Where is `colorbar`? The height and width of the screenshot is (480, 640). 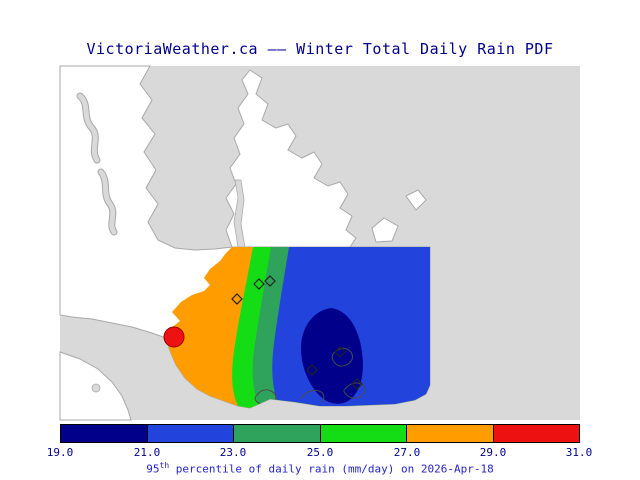 colorbar is located at coordinates (320, 433).